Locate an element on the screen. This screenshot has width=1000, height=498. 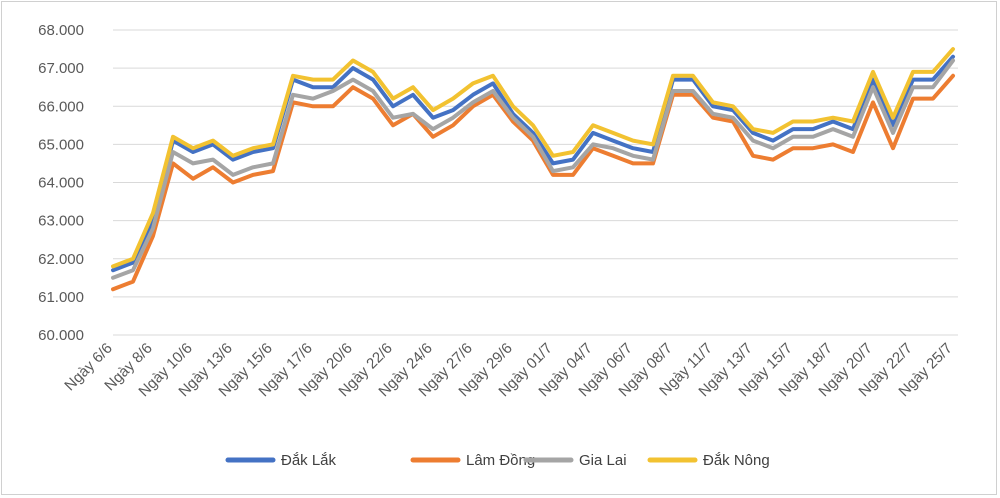
y-tick-label: 64.000 is located at coordinates (61, 183).